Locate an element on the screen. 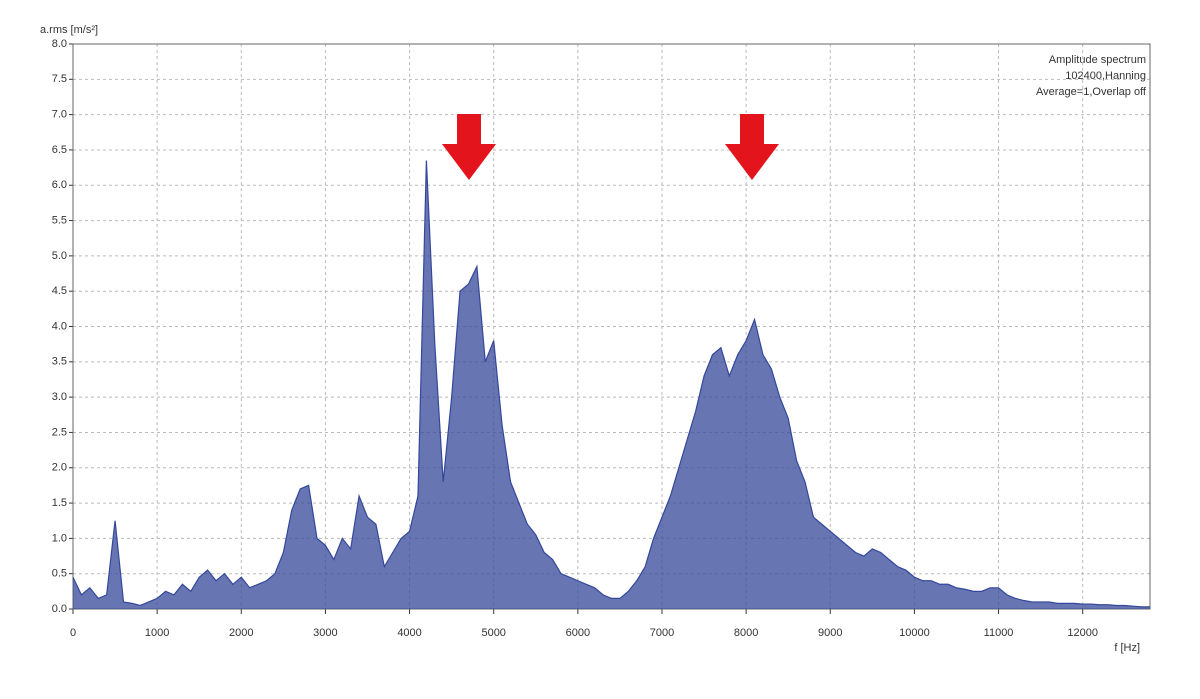  y-tick-label: 0.0 is located at coordinates (59, 609).